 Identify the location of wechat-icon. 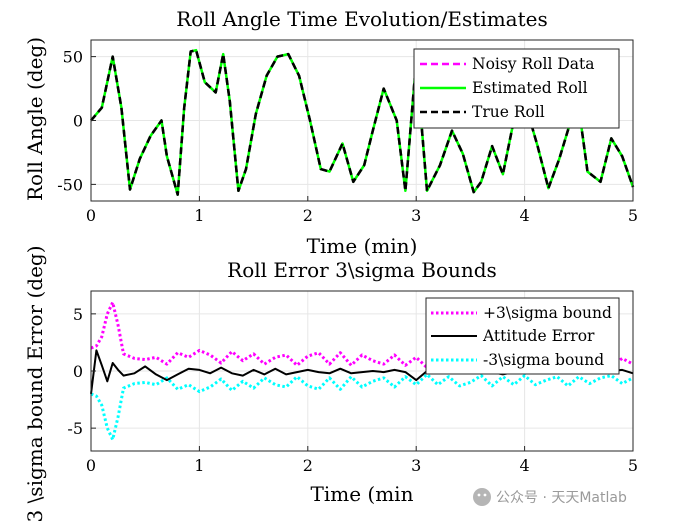
(482, 497).